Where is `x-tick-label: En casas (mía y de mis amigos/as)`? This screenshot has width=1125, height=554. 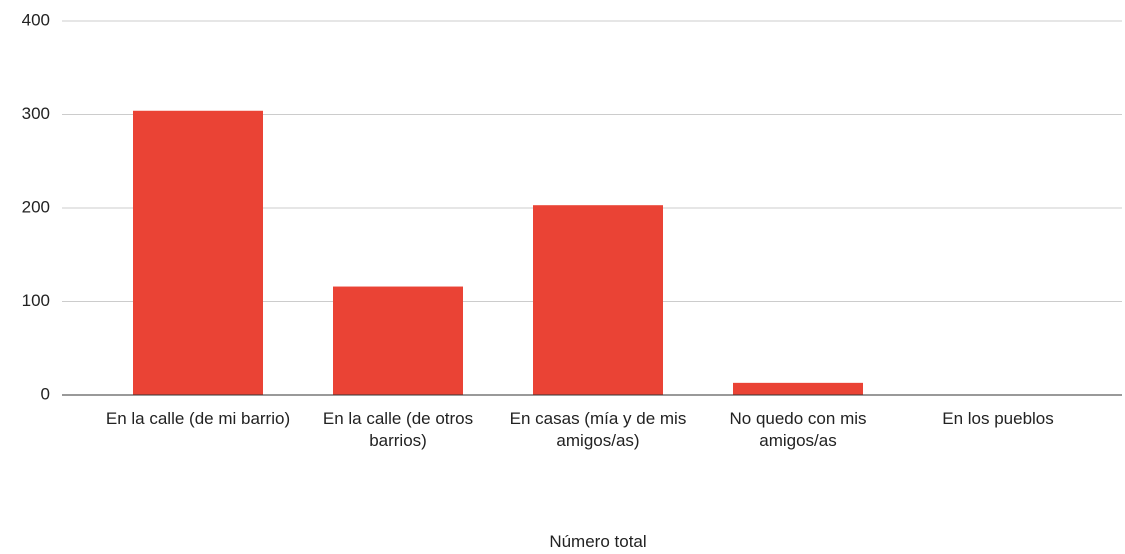 x-tick-label: En casas (mía y de mis amigos/as) is located at coordinates (598, 429).